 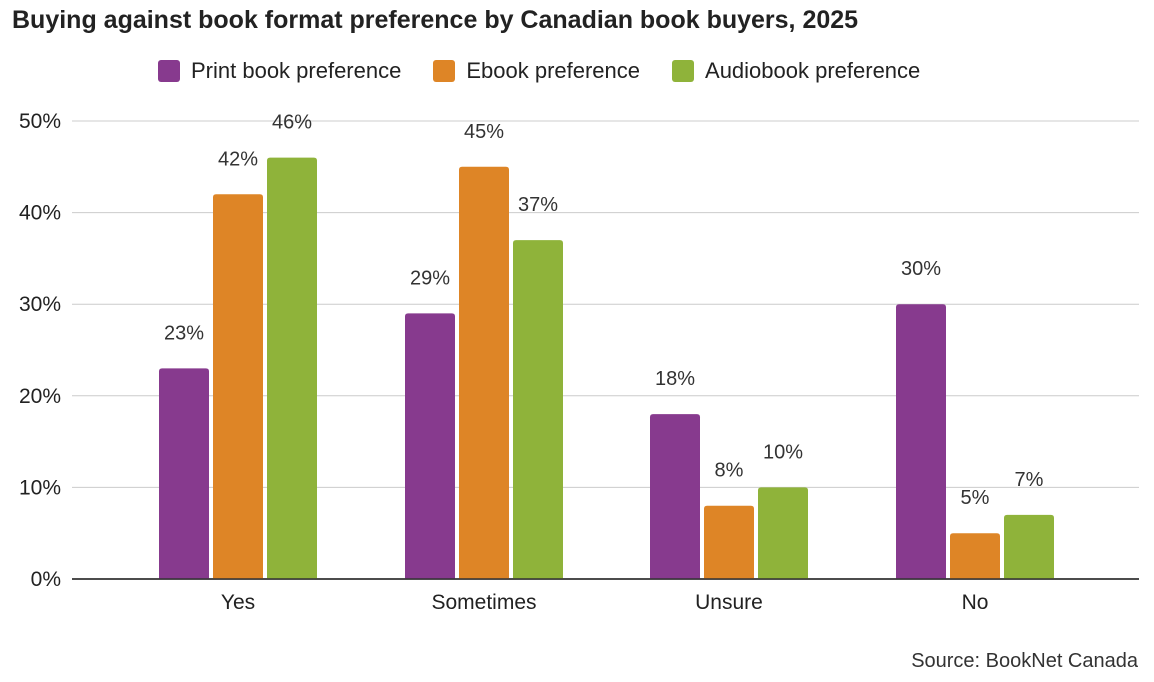 I want to click on legend-item-audiobook: Audiobook preference, so click(x=796, y=71).